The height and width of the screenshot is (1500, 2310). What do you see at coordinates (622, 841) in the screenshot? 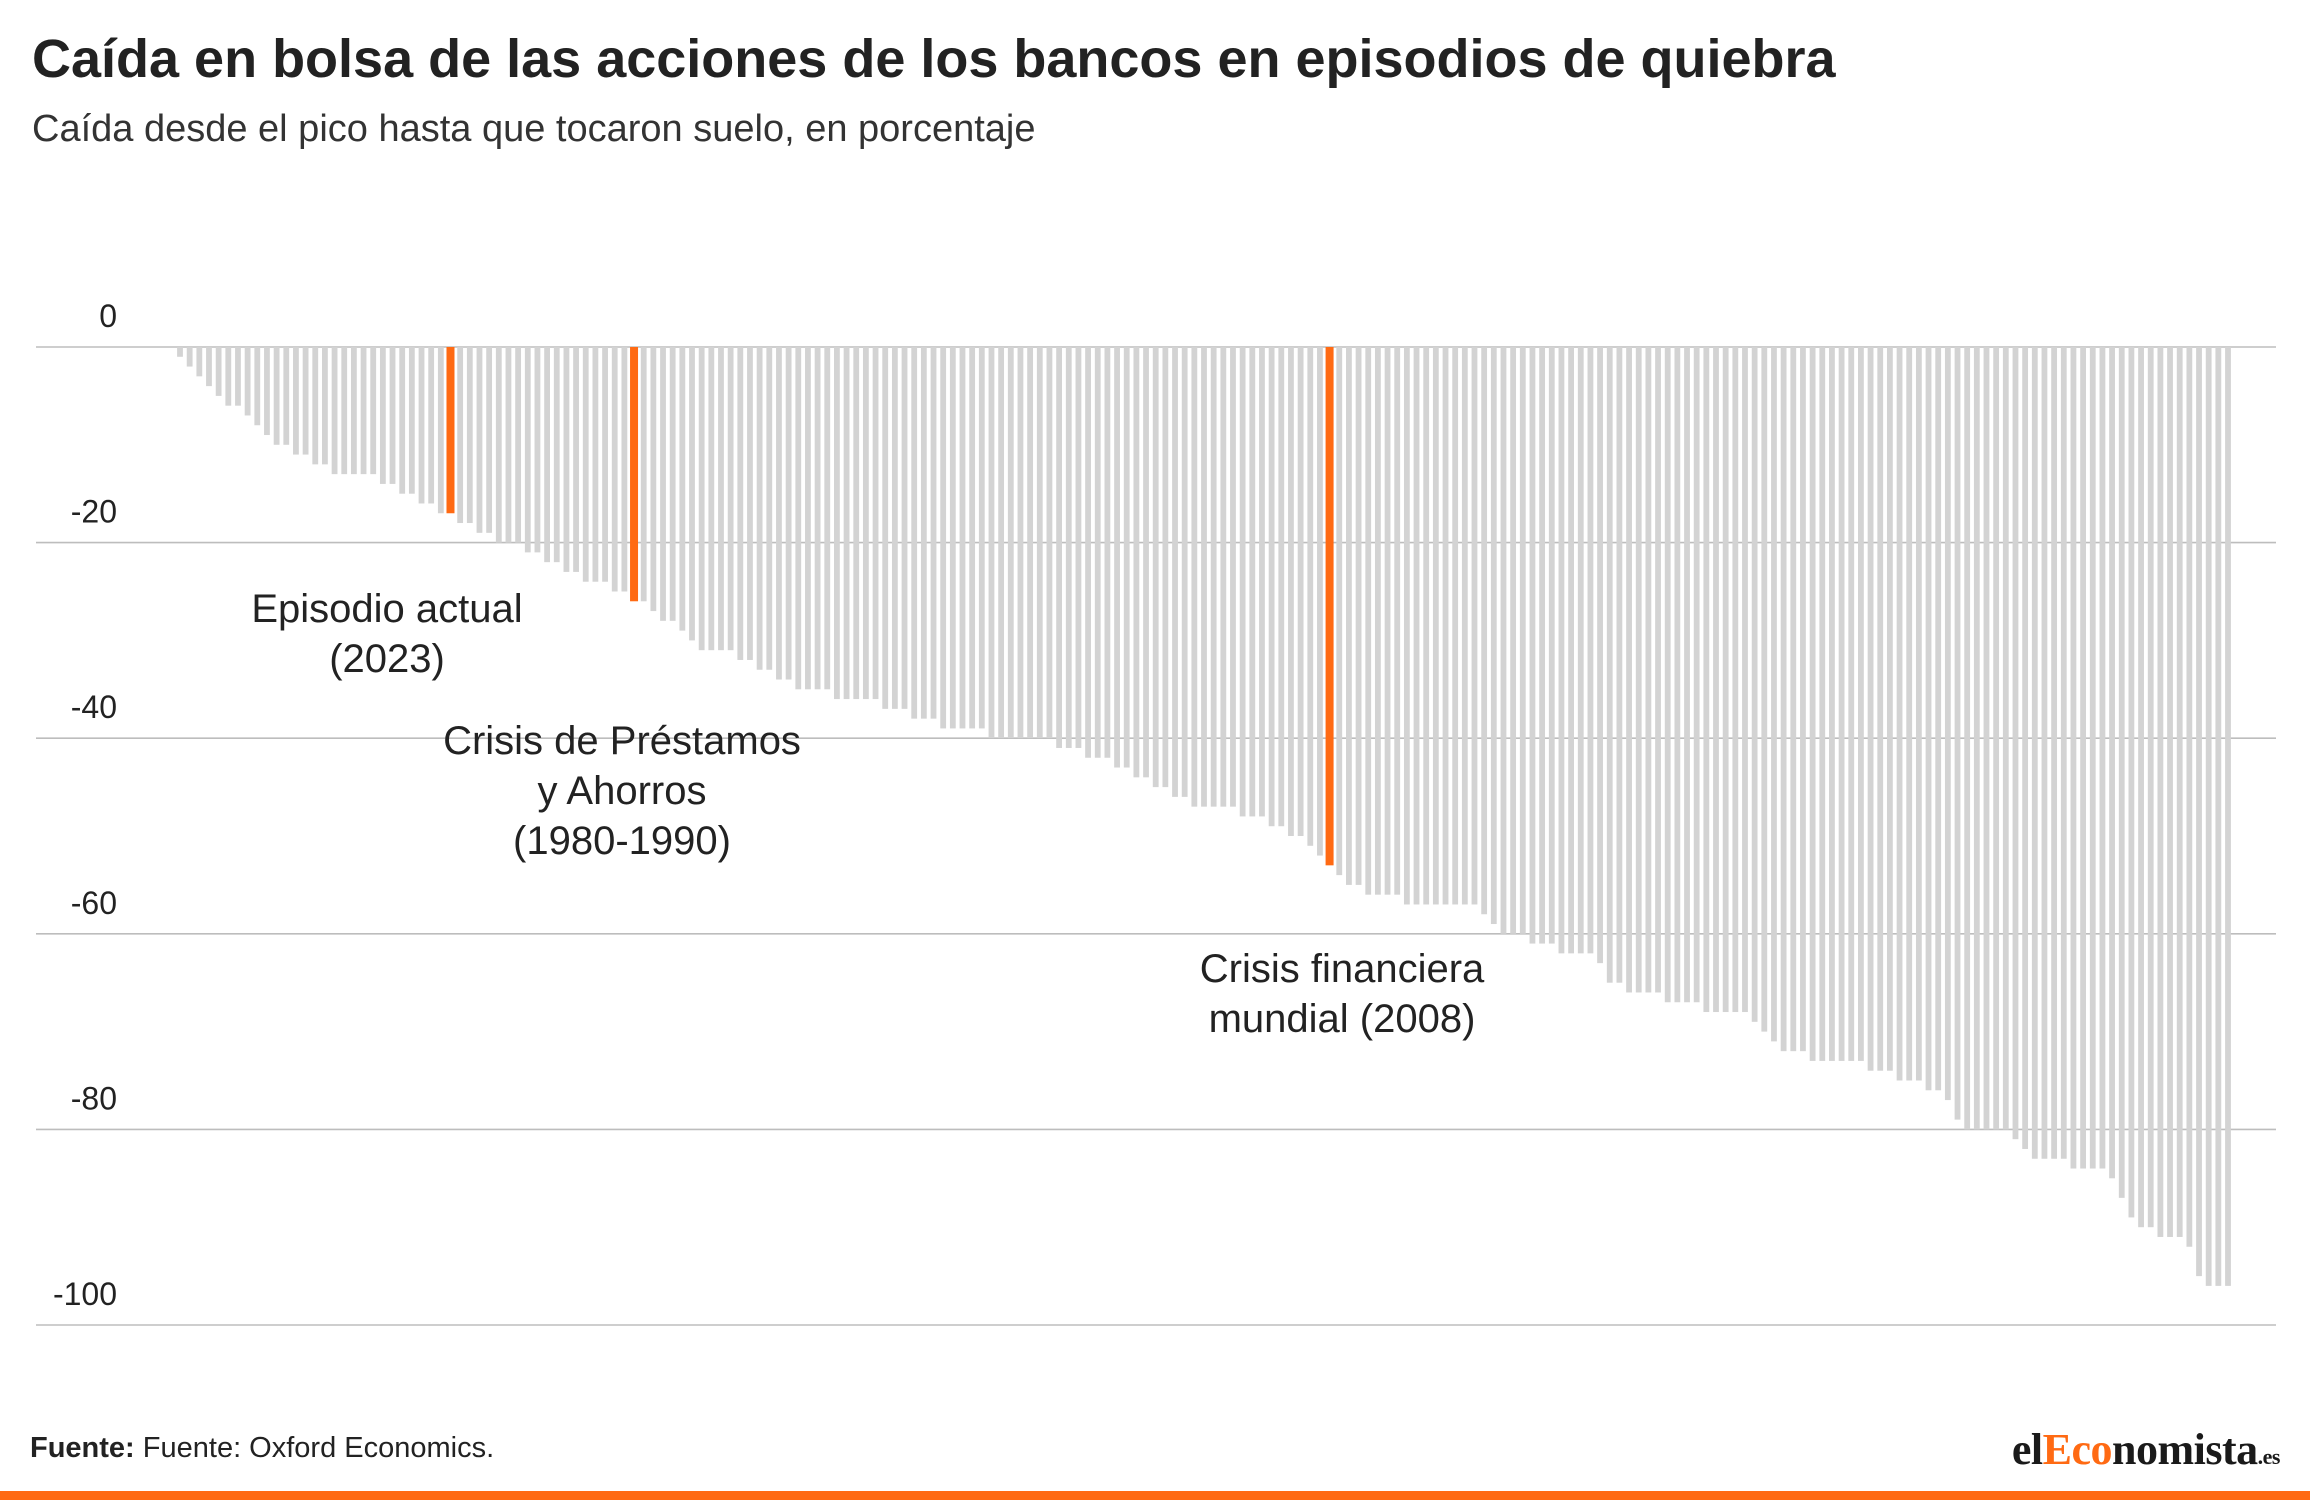
I see `annotation-label: (1980-1990)` at bounding box center [622, 841].